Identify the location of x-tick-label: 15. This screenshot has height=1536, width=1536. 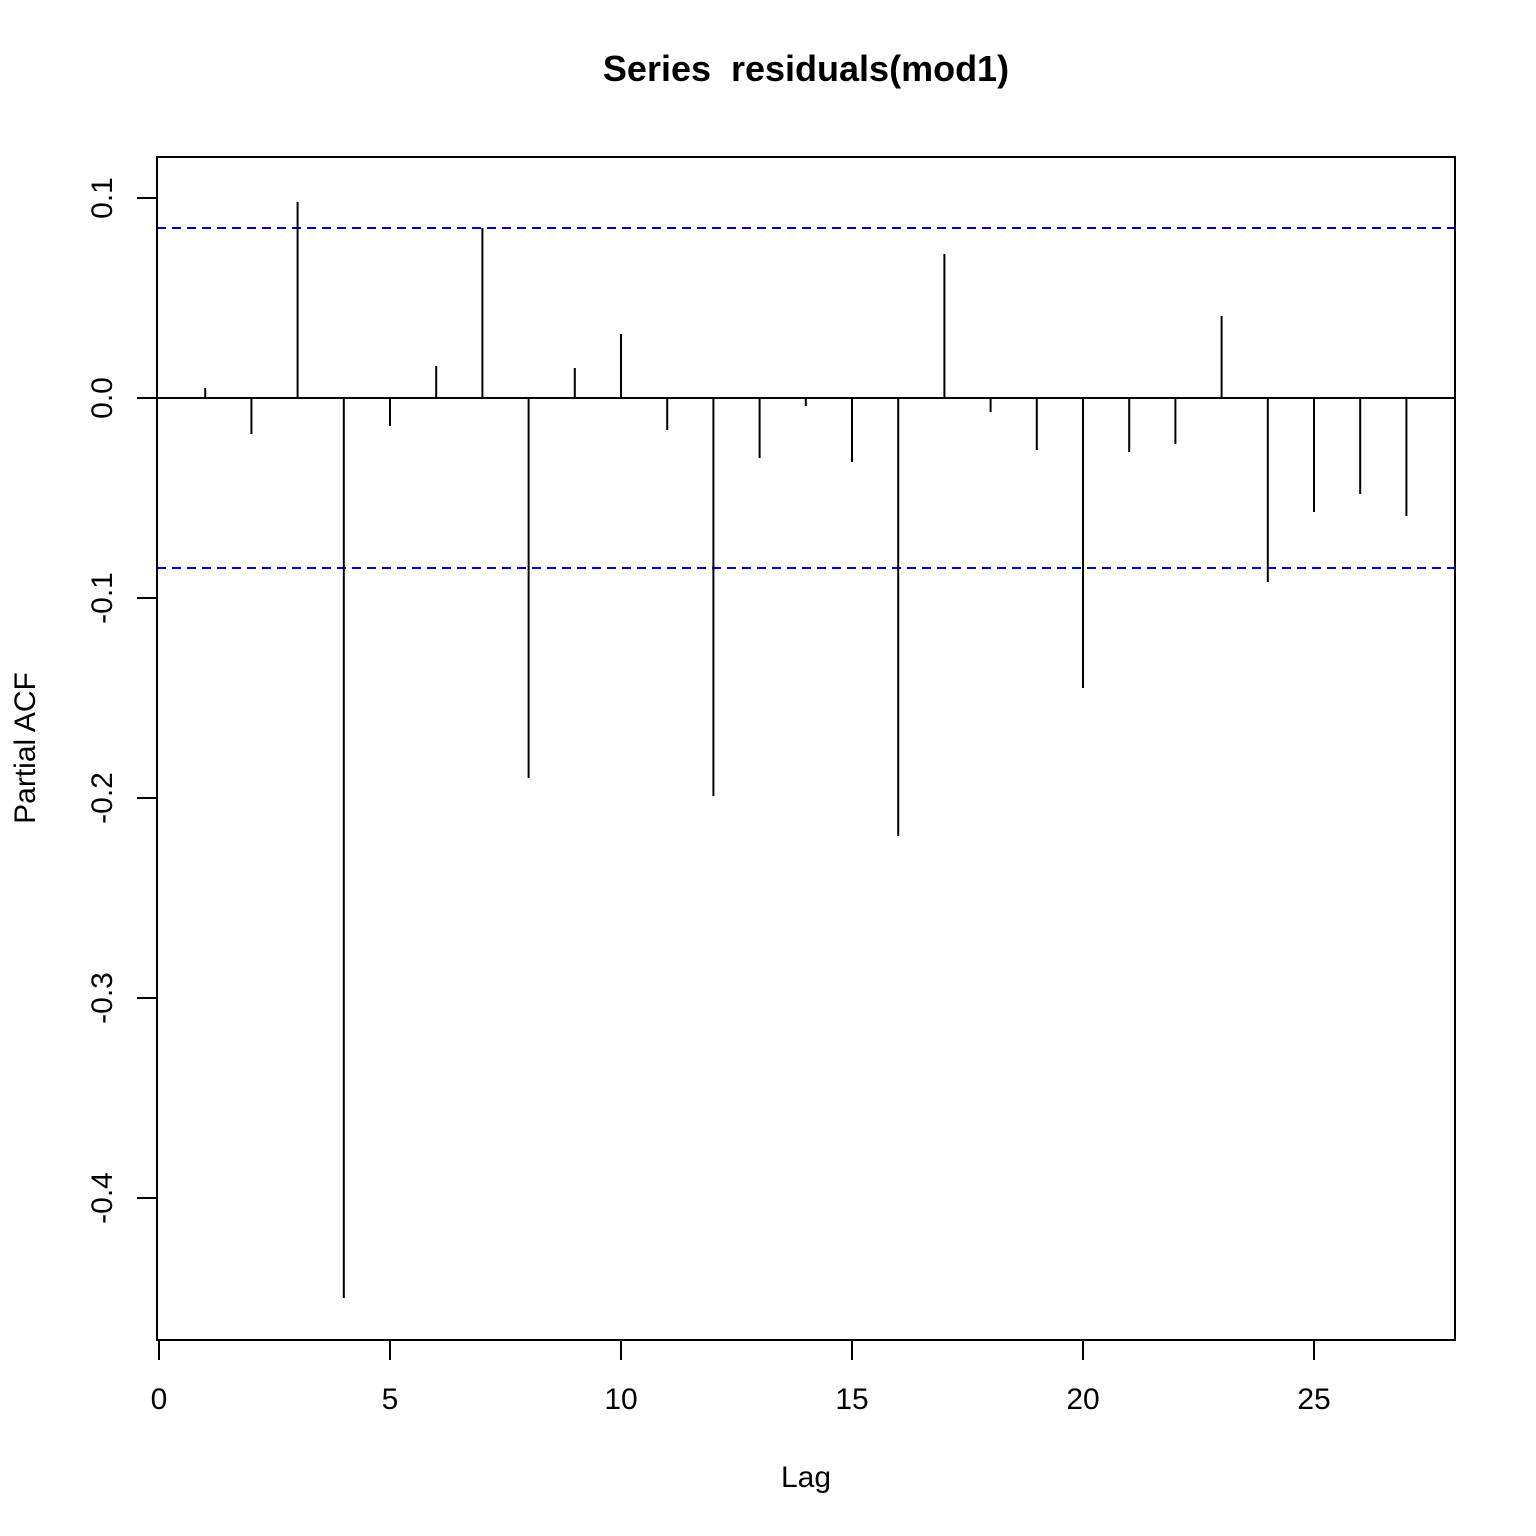
(851, 1399).